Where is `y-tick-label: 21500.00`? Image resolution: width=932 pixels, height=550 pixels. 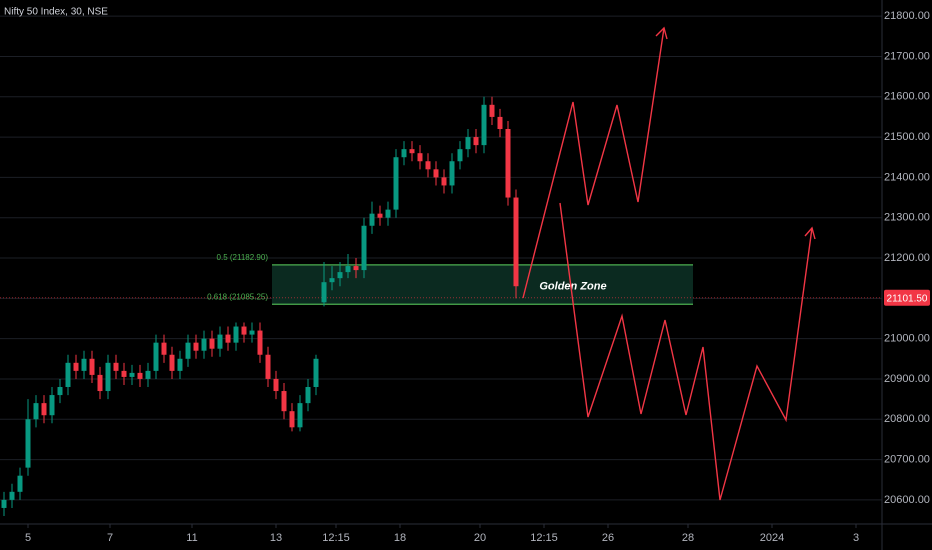 y-tick-label: 21500.00 is located at coordinates (907, 137).